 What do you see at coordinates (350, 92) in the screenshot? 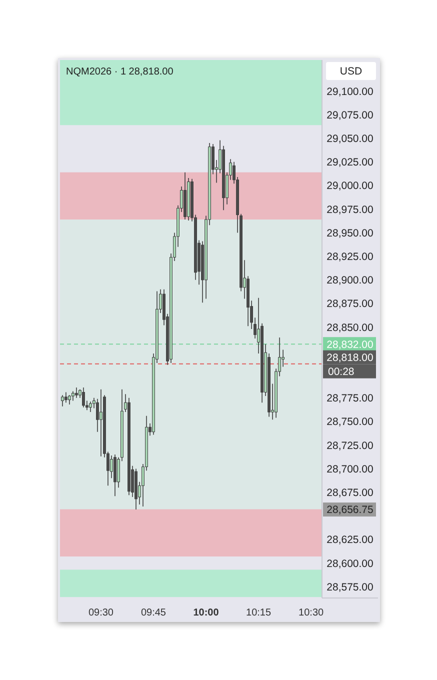
I see `y-tick-label: 29,100.00` at bounding box center [350, 92].